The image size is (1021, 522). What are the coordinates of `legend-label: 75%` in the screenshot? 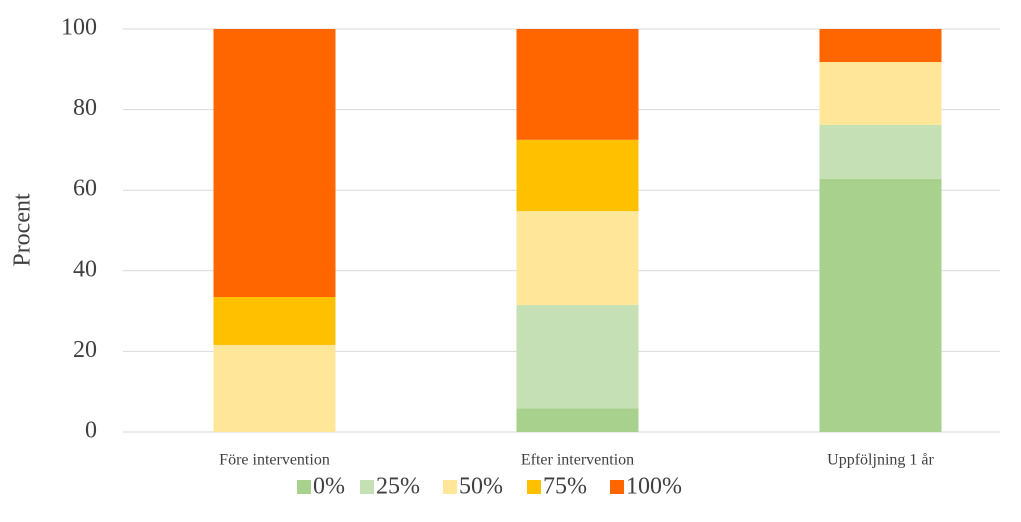 It's located at (565, 487).